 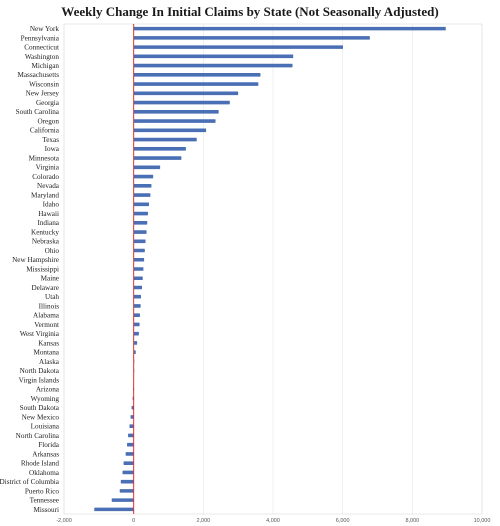 What do you see at coordinates (38, 112) in the screenshot?
I see `category-label: South Carolina` at bounding box center [38, 112].